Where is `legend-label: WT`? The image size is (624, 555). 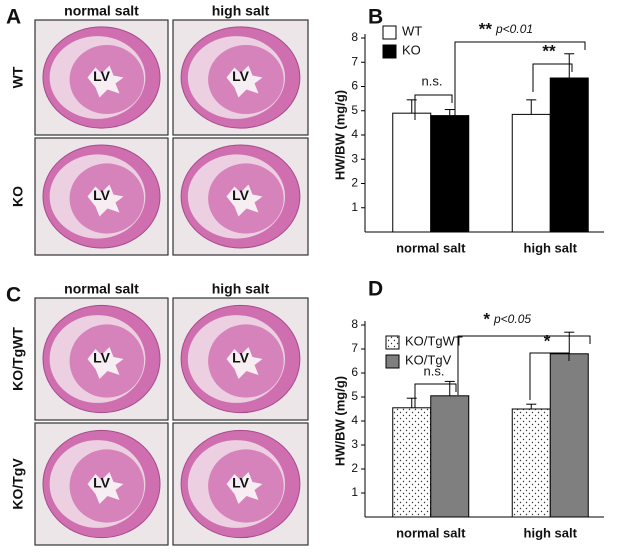 legend-label: WT is located at coordinates (412, 30).